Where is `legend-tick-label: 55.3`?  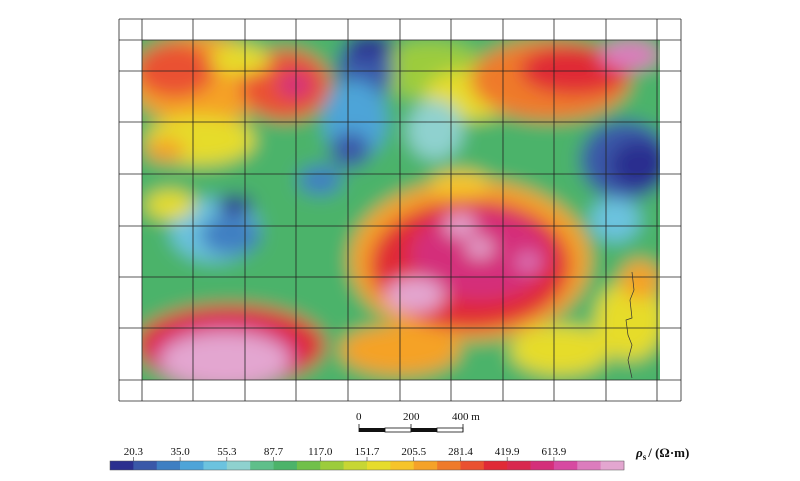
legend-tick-label: 55.3 is located at coordinates (227, 452).